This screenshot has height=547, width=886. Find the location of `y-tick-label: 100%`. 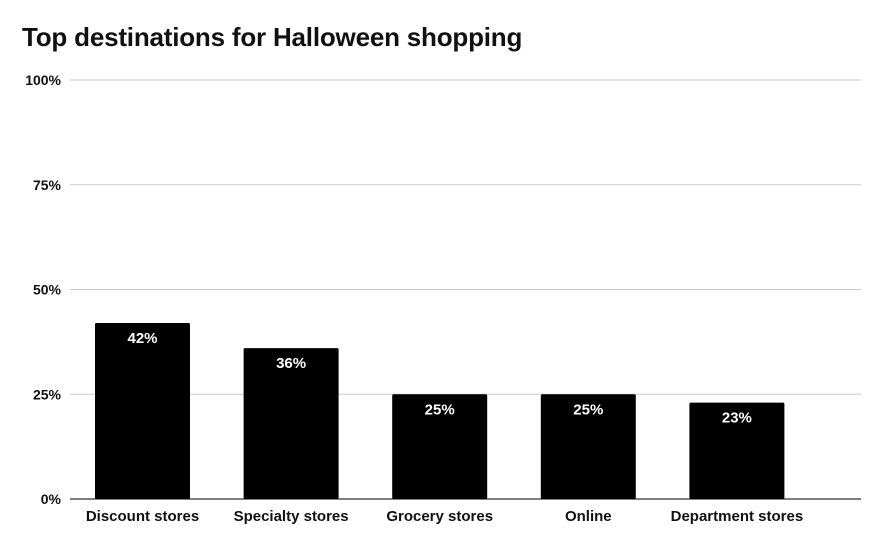

y-tick-label: 100% is located at coordinates (43, 80).